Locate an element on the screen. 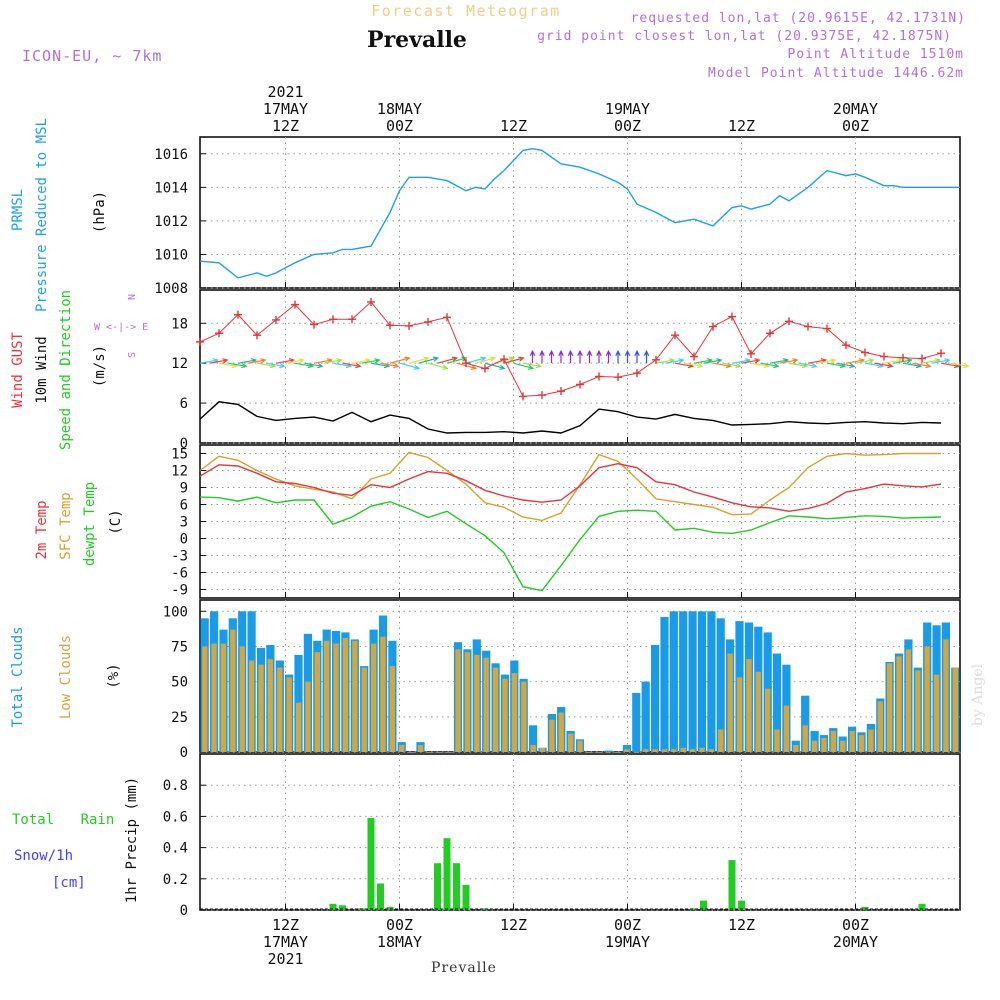 Image resolution: width=1000 pixels, height=1000 pixels. temp-ytick-label: -3 is located at coordinates (179, 557).